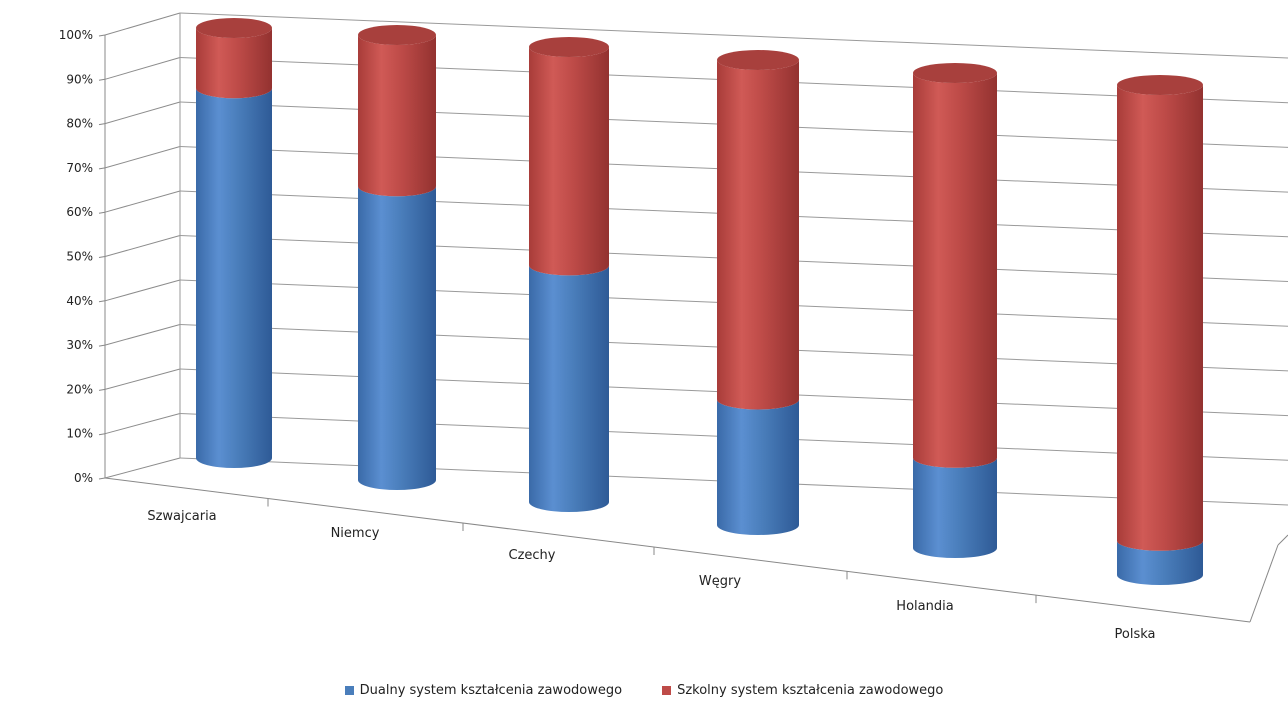 Image resolution: width=1288 pixels, height=702 pixels. I want to click on legend-label-szkolny: Szkolny system kształcenia zawodowego, so click(810, 690).